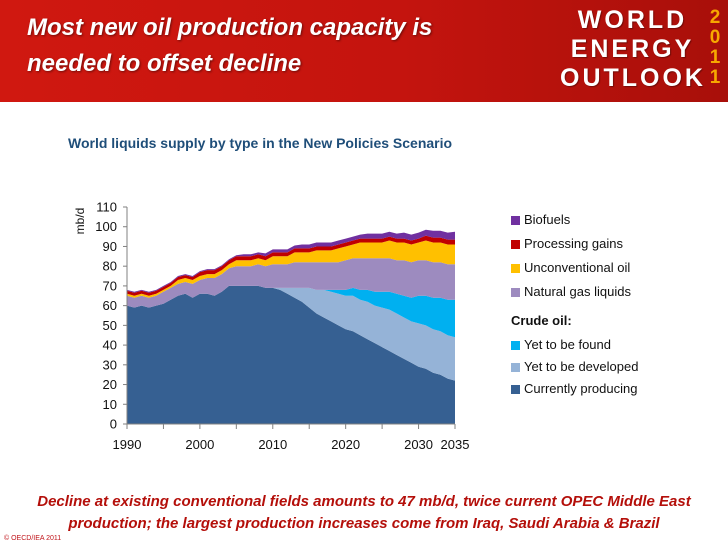  What do you see at coordinates (110, 305) in the screenshot?
I see `y-tick-label: 60` at bounding box center [110, 305].